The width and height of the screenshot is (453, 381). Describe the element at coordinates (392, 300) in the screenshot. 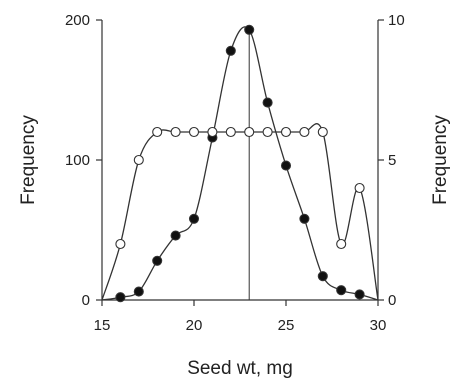

I see `y-tick-label-right: 0` at that location.